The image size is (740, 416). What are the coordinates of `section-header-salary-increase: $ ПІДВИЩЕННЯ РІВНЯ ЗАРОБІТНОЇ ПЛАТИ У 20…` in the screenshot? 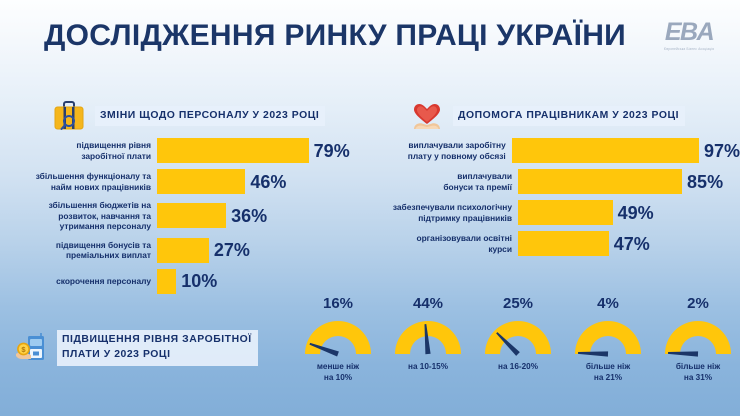 It's located at (136, 348).